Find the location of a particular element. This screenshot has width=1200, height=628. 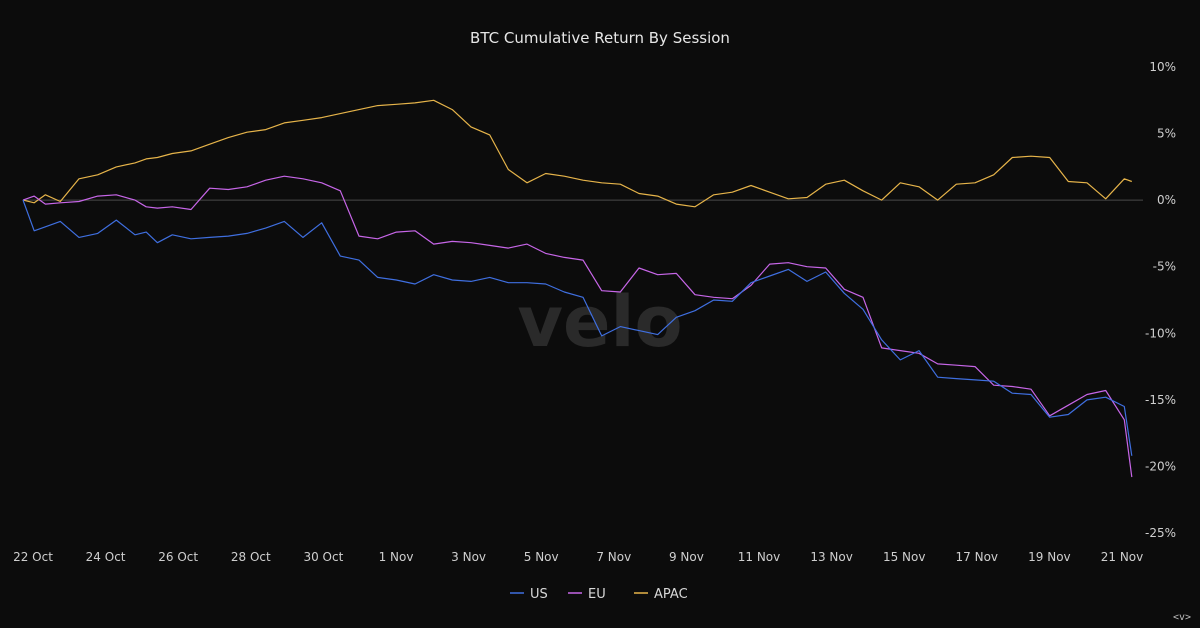

x-tick-label: 11 Nov is located at coordinates (759, 557).